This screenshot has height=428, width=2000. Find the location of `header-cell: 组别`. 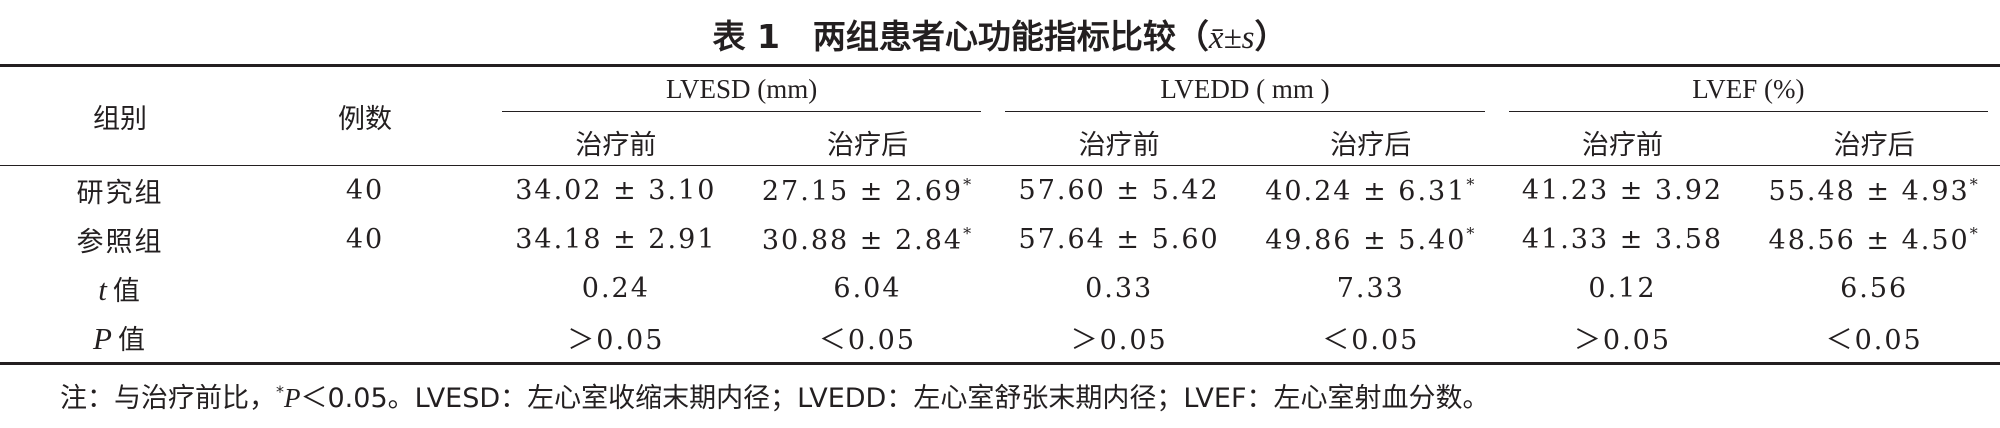

header-cell: 组别 is located at coordinates (120, 115).